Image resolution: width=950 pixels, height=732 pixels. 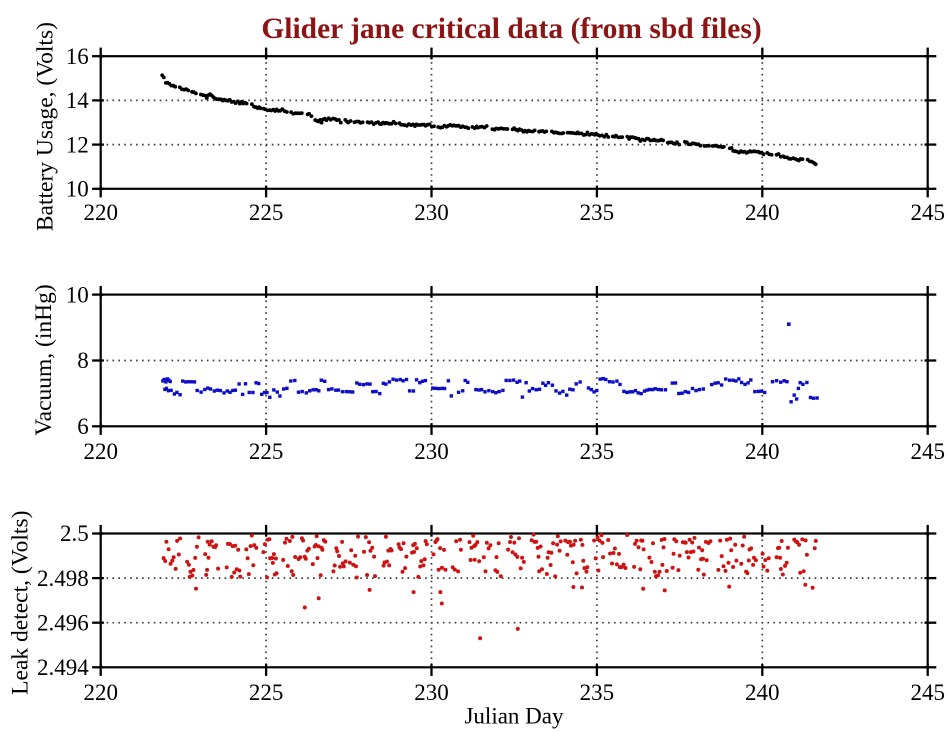 I want to click on svg-text: Leak detect, (Volts), so click(x=21, y=603).